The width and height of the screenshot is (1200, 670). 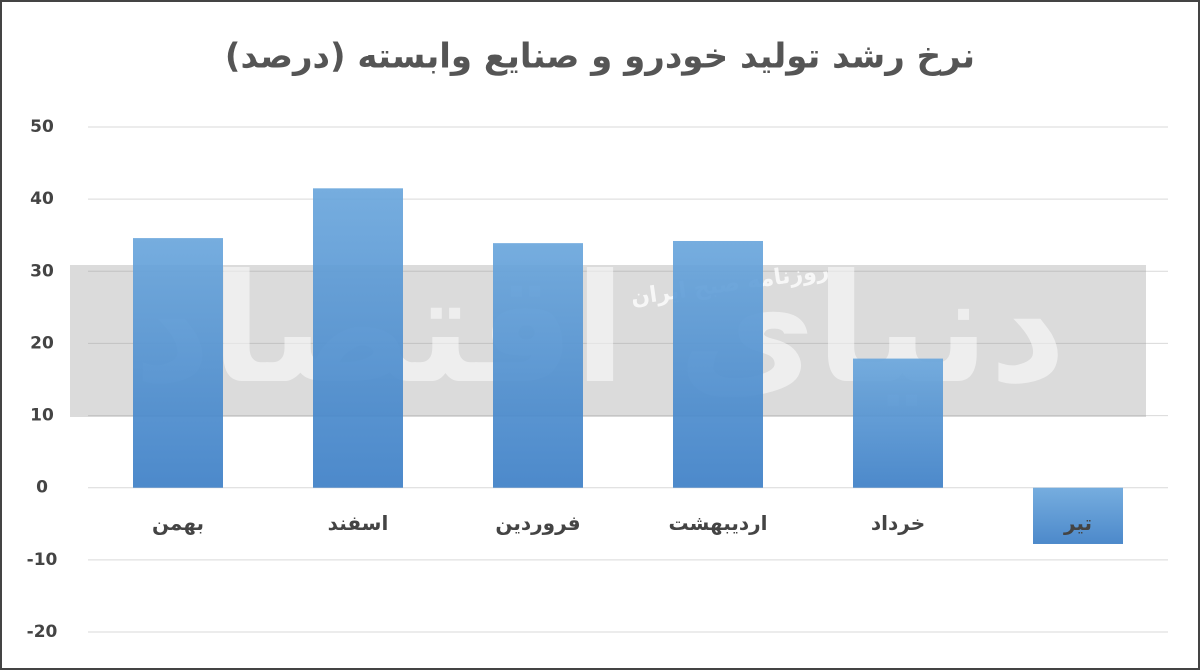 I want to click on y-tick-label: 40, so click(x=42, y=199).